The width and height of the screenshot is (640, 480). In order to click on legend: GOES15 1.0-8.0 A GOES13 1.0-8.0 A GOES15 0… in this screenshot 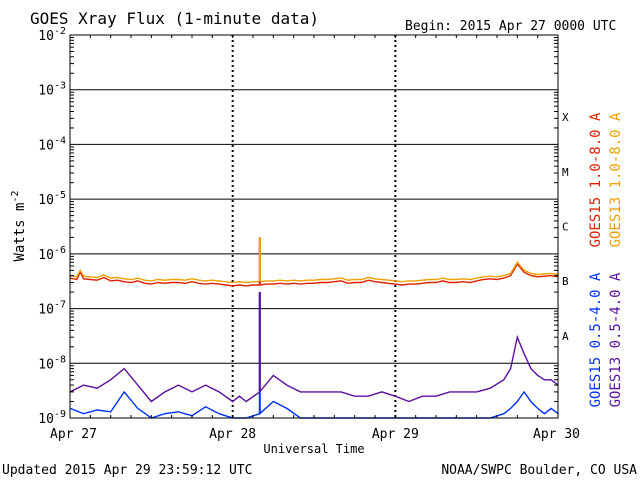, I will do `click(606, 259)`.